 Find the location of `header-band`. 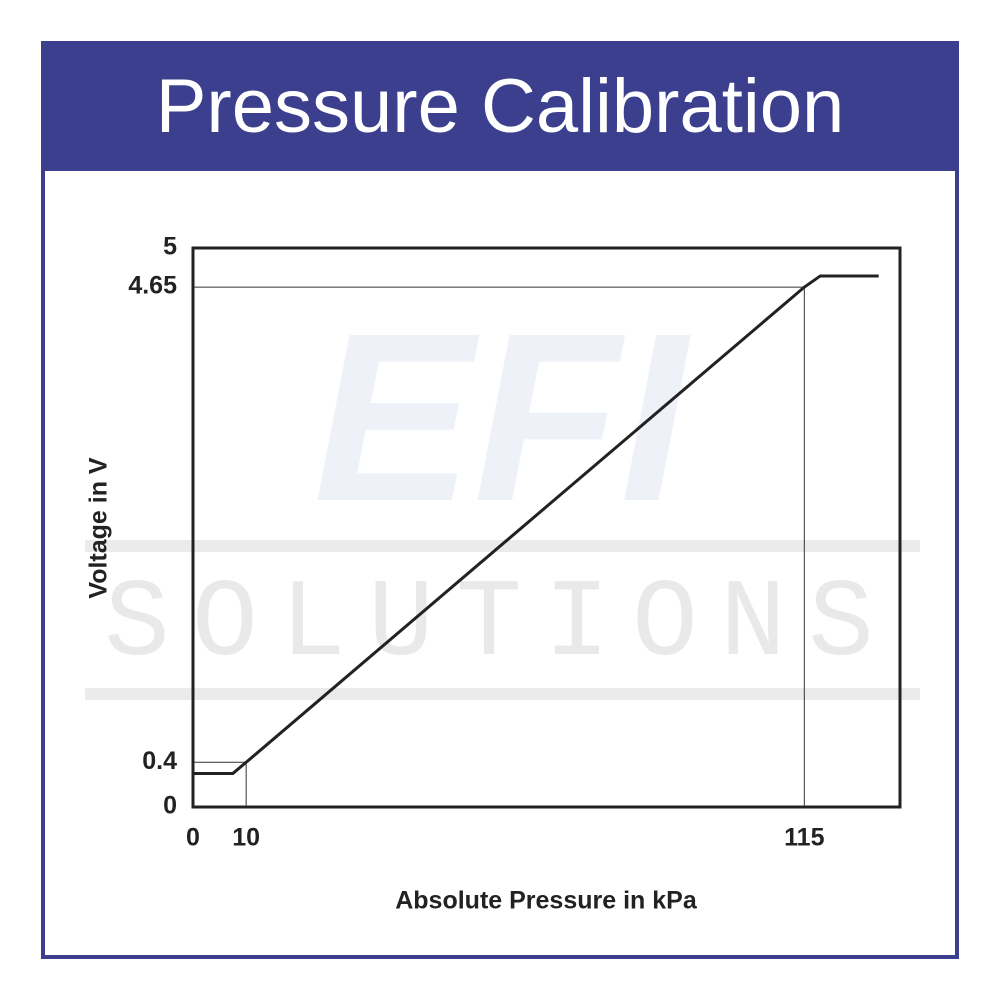

header-band is located at coordinates (500, 107).